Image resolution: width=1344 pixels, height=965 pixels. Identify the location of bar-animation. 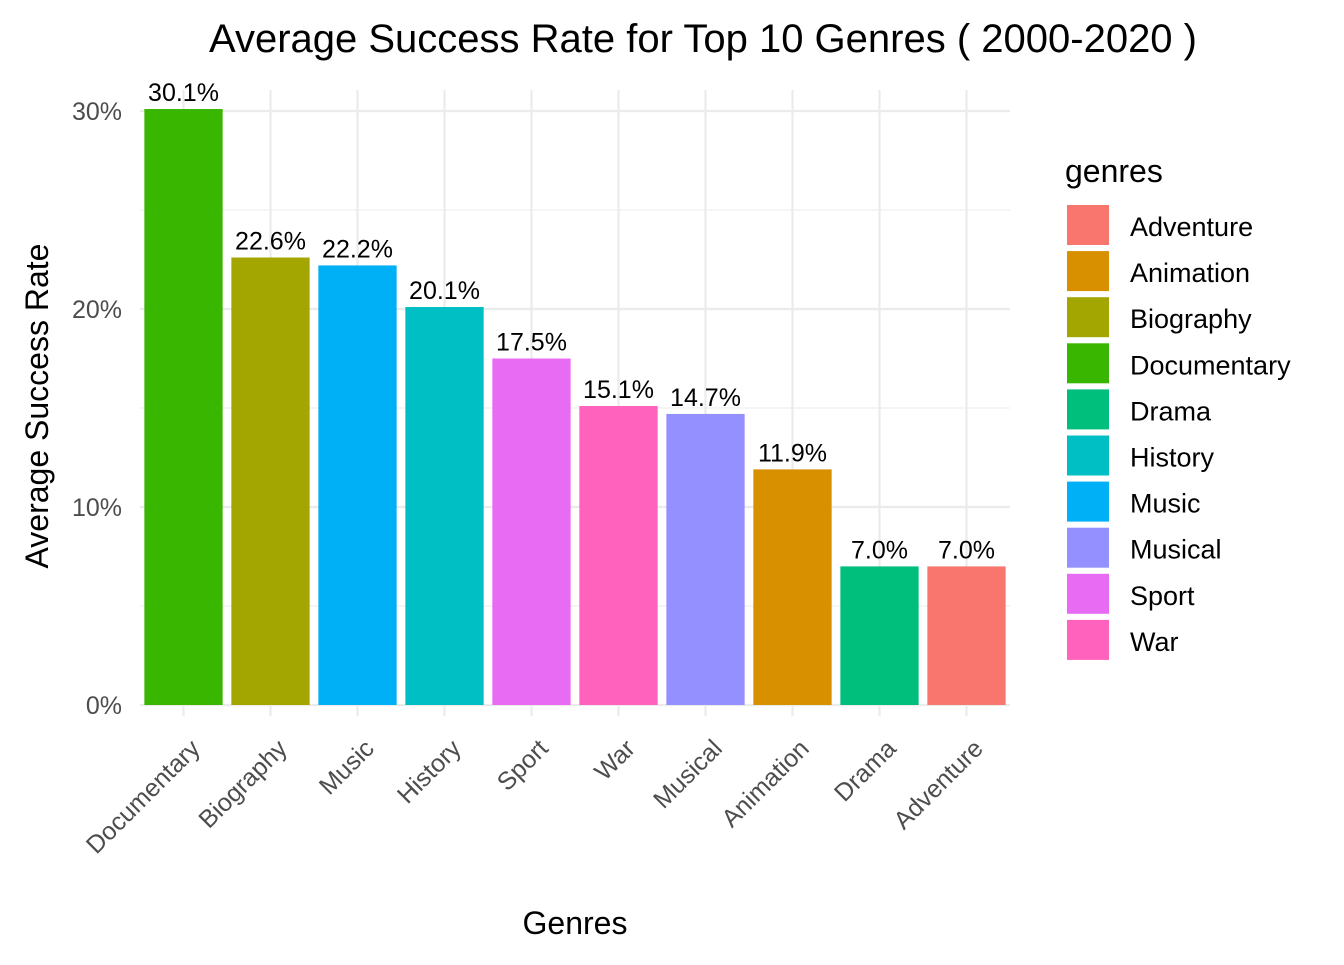
(792, 587).